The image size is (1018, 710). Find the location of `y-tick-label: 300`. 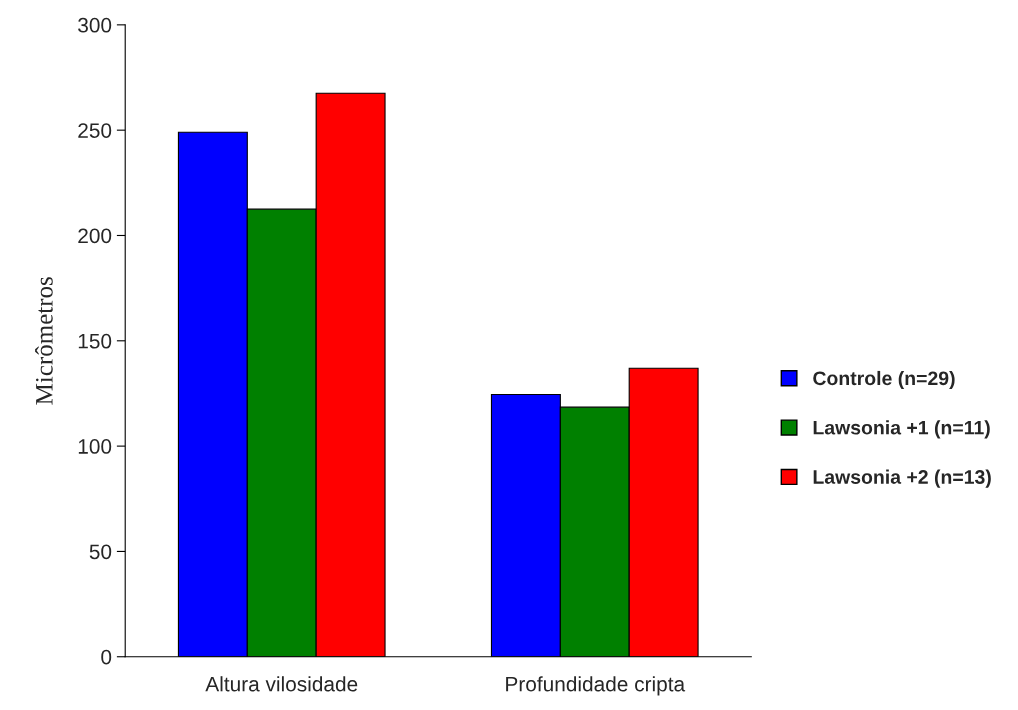

y-tick-label: 300 is located at coordinates (95, 25).